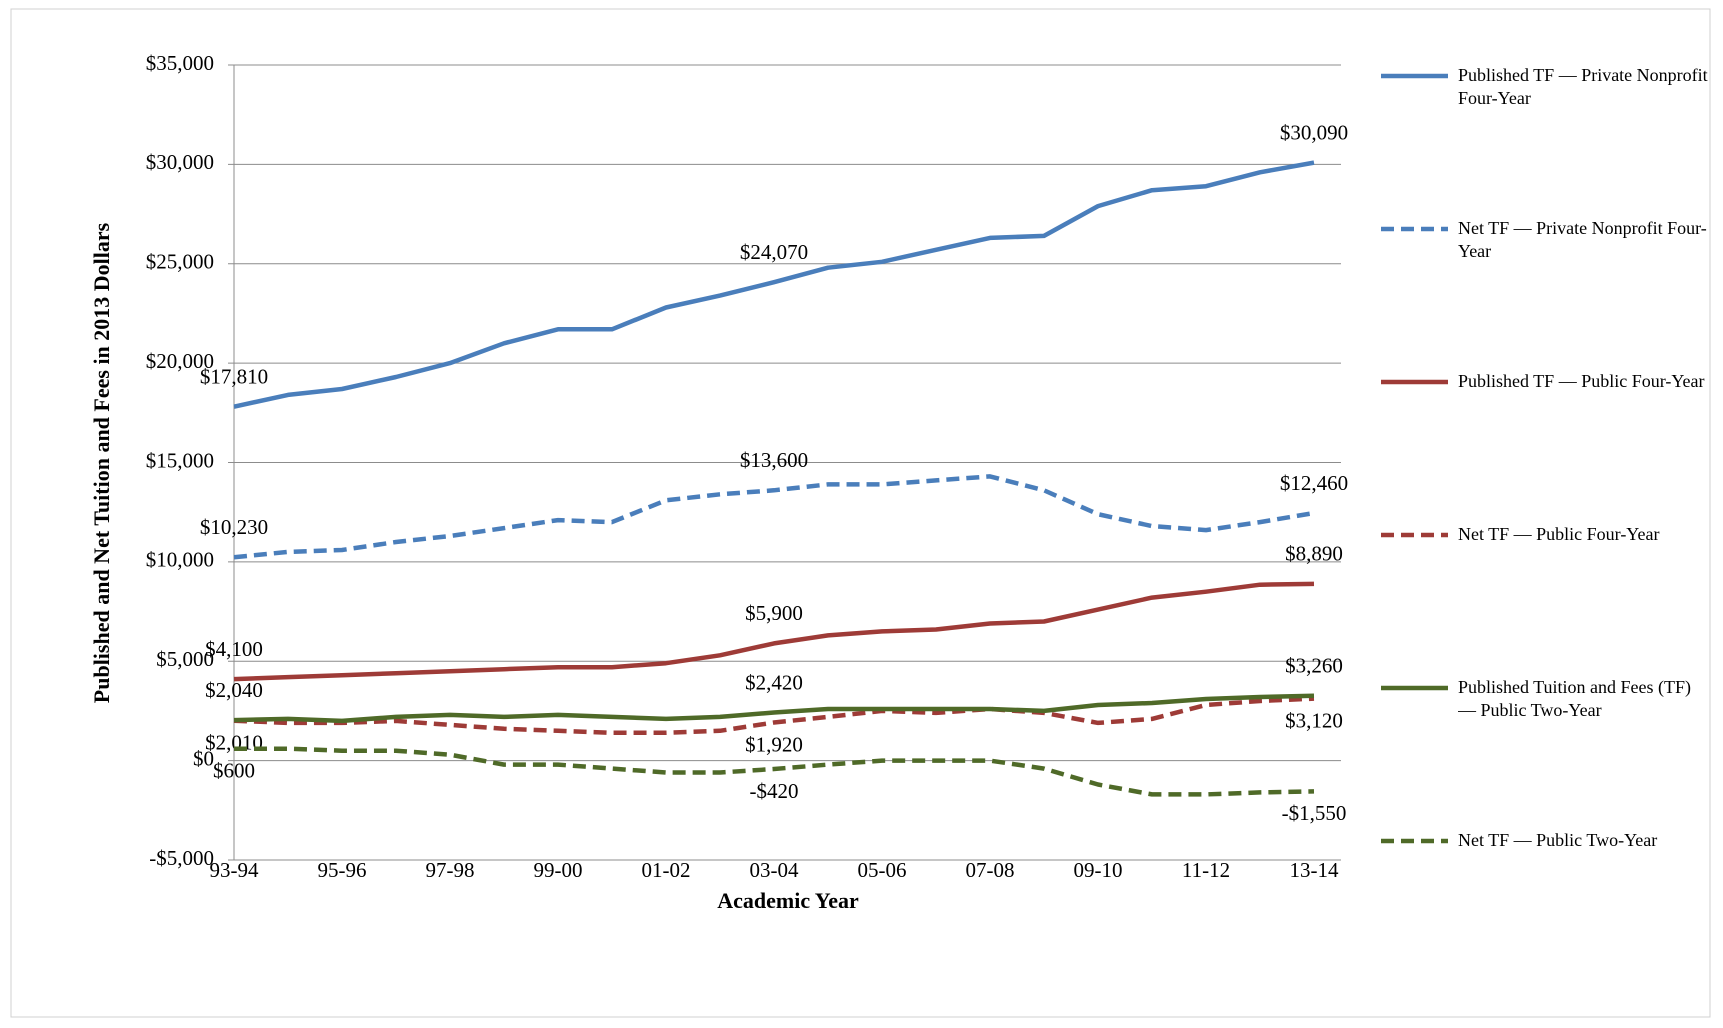 The image size is (1723, 1028). What do you see at coordinates (180, 460) in the screenshot?
I see `y-tick-label: $15,000` at bounding box center [180, 460].